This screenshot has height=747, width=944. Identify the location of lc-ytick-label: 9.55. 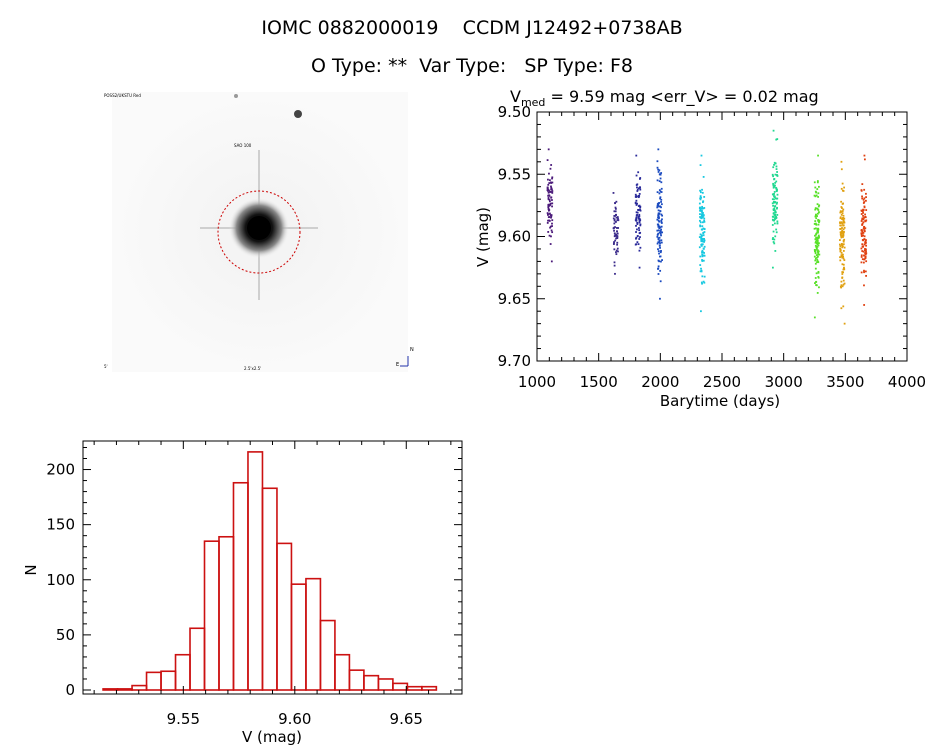
(514, 174).